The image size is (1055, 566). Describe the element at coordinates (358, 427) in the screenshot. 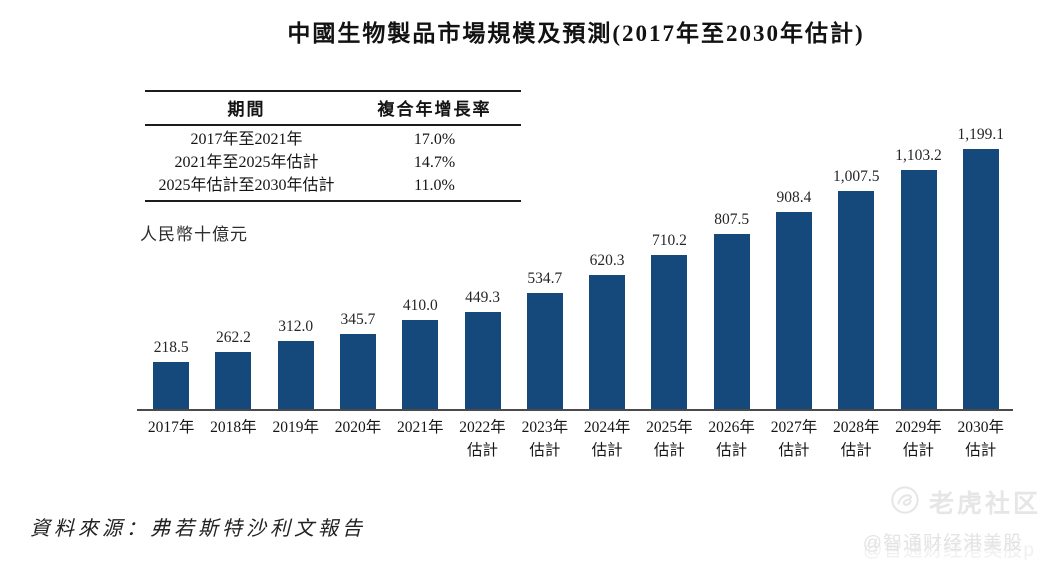

I see `x-axis-label: 2020年` at that location.